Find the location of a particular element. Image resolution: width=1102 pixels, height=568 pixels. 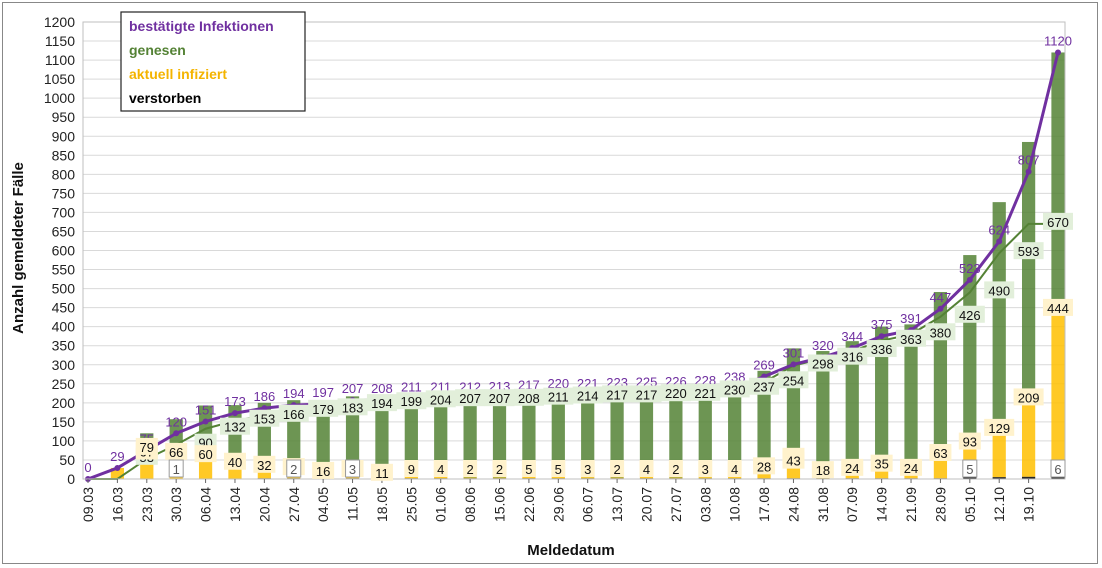

data-label: 444 is located at coordinates (1058, 308).